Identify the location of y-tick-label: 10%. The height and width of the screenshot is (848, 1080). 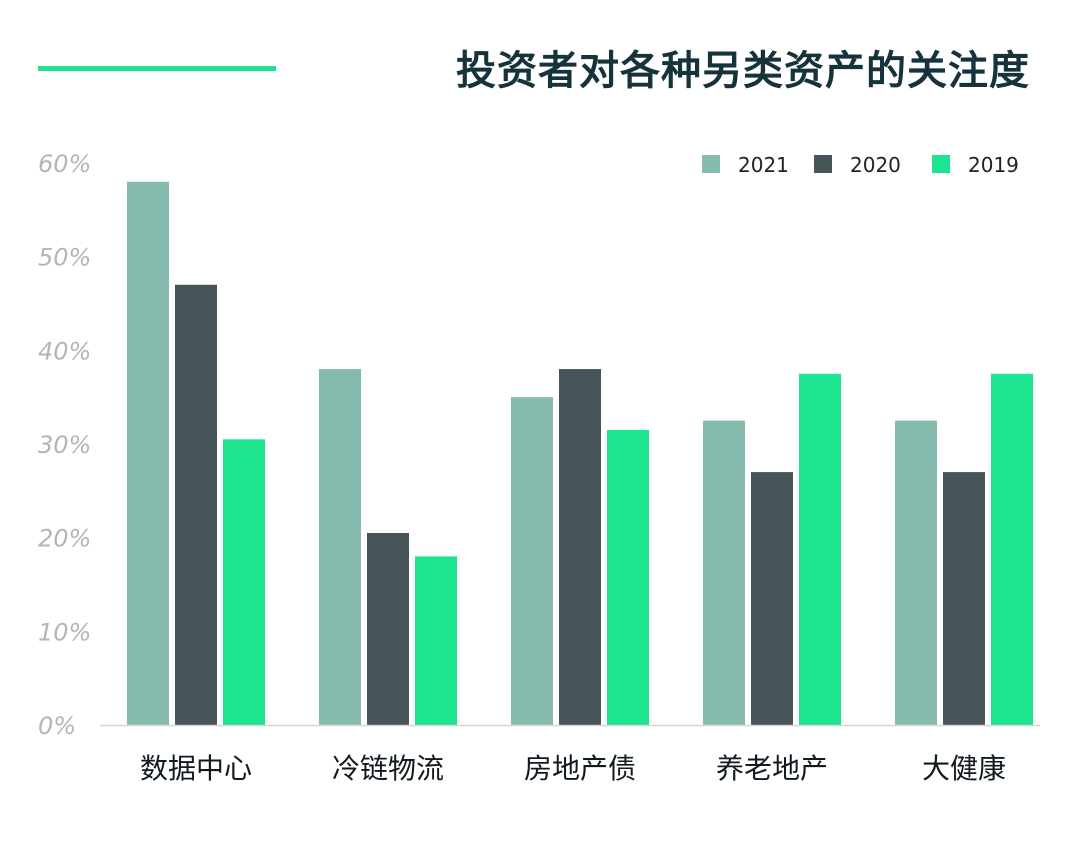
(64, 632).